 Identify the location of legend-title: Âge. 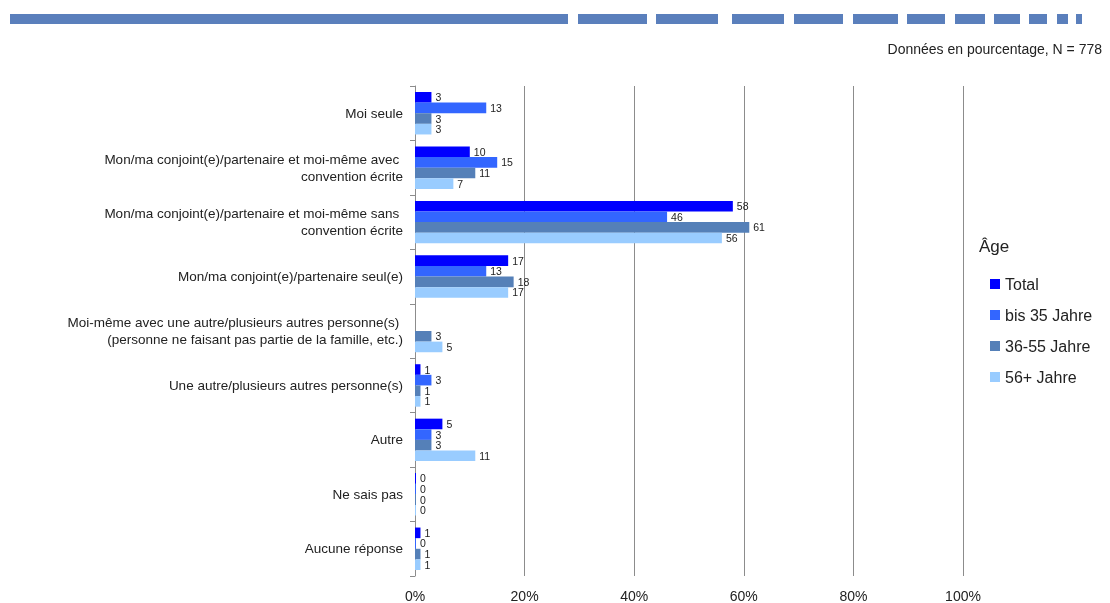
(994, 246).